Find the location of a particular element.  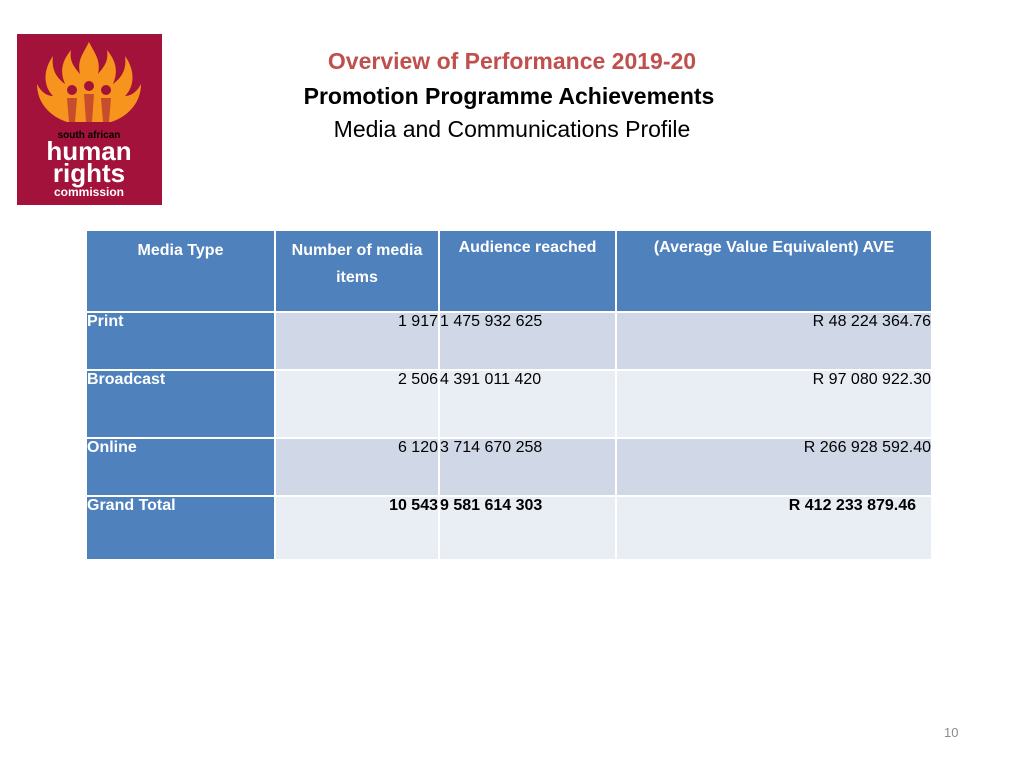

sahrc-logo: south african human rights commission is located at coordinates (89, 119).